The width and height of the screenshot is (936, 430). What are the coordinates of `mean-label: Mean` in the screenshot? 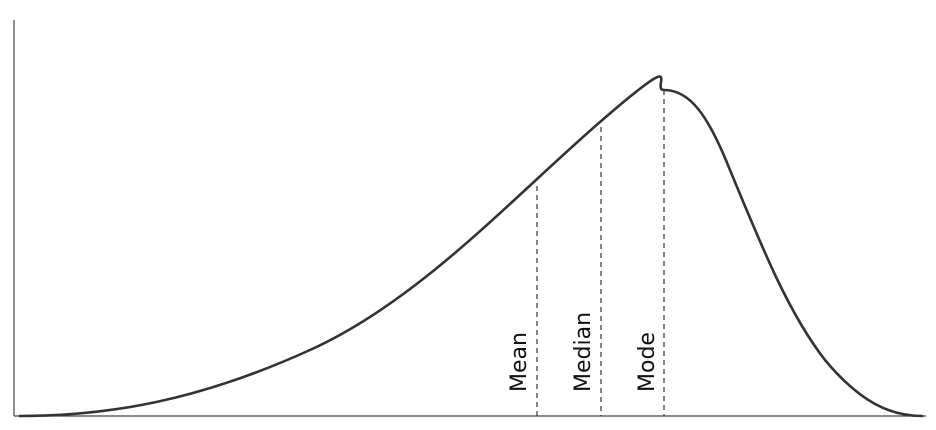 It's located at (519, 362).